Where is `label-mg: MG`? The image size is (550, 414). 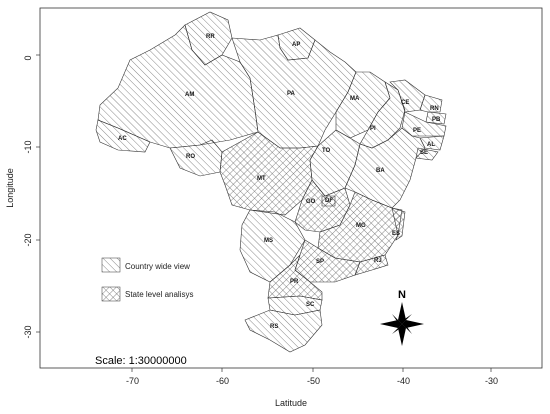 label-mg: MG is located at coordinates (361, 226).